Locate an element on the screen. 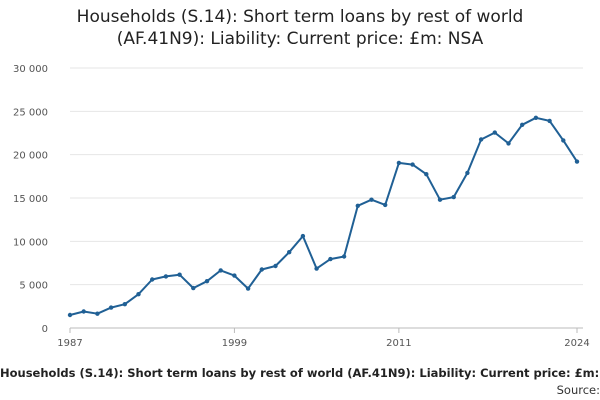  y-tick-label: 5 000 is located at coordinates (33, 286).